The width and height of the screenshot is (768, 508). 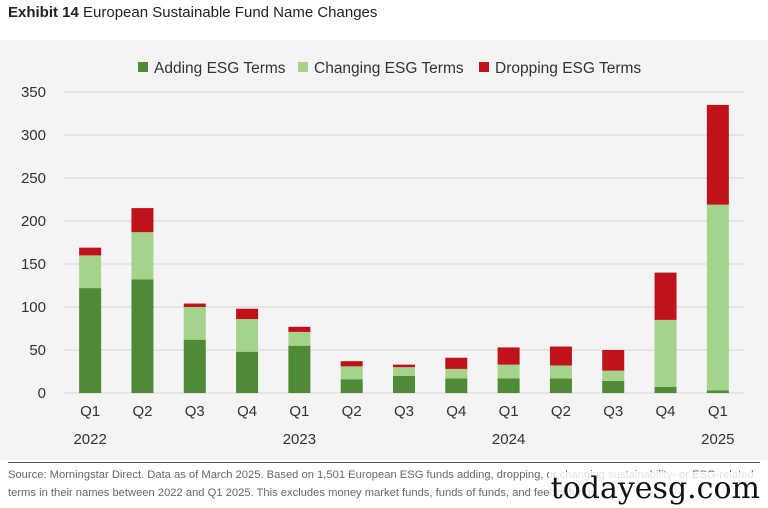 I want to click on x-year-label: 2023, so click(x=299, y=439).